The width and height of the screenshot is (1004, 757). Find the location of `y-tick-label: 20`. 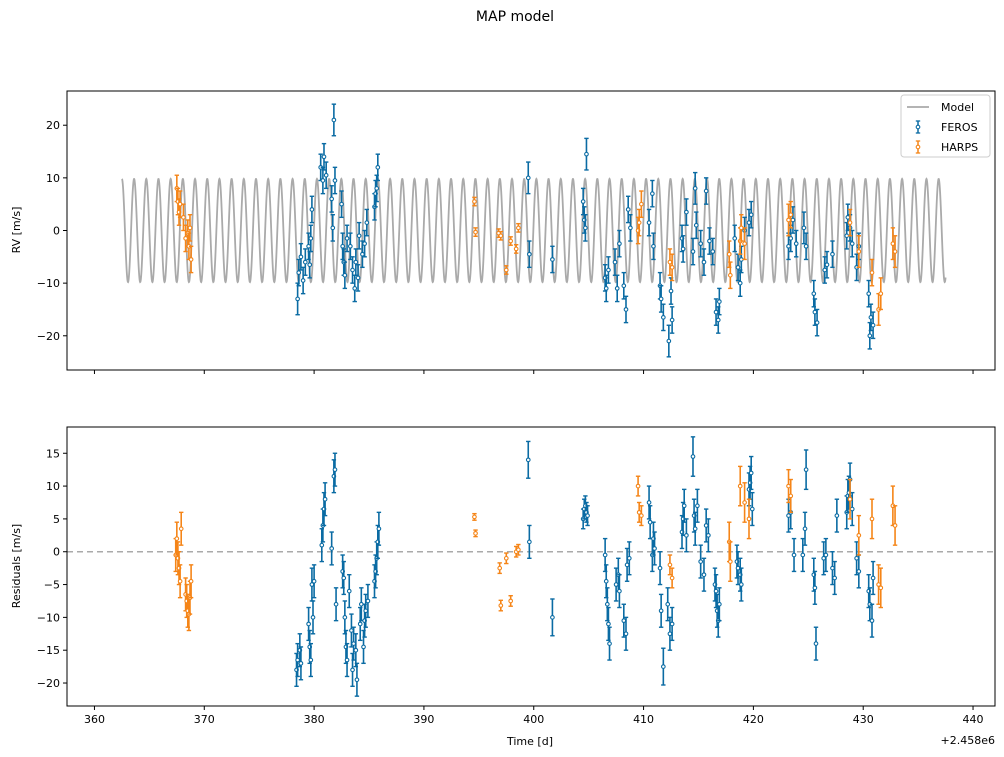

y-tick-label: 20 is located at coordinates (53, 125).